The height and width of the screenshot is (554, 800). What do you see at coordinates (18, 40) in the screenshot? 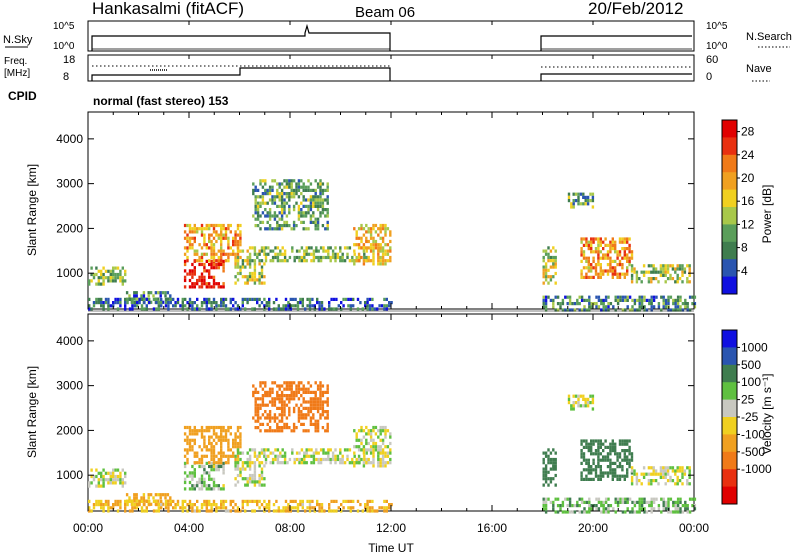
I see `nsky-label: N.Sky` at bounding box center [18, 40].